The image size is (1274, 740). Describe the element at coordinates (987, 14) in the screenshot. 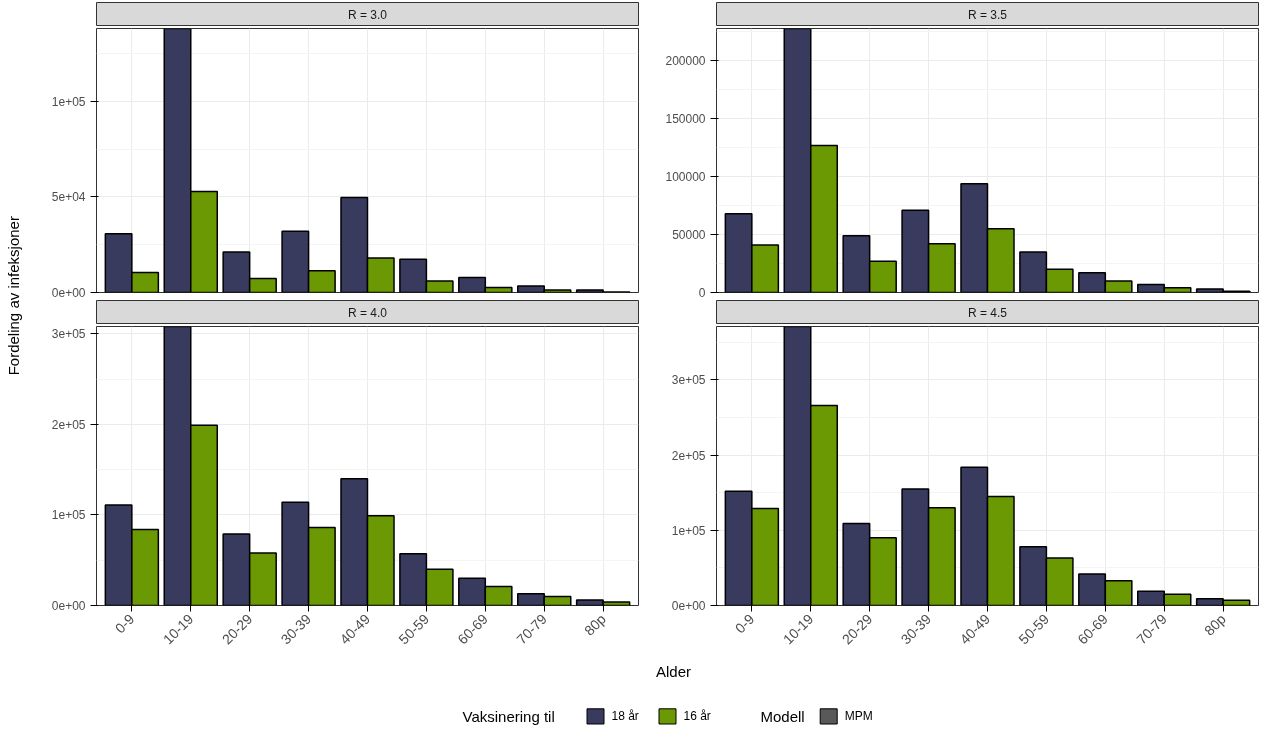

I see `chart-title: R = 3.5` at that location.